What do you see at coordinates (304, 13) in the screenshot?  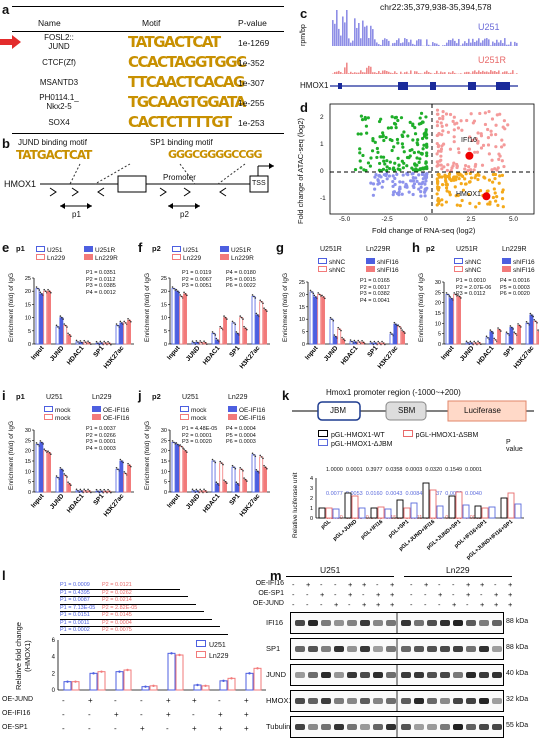 I see `panel-label-c: c` at bounding box center [304, 13].